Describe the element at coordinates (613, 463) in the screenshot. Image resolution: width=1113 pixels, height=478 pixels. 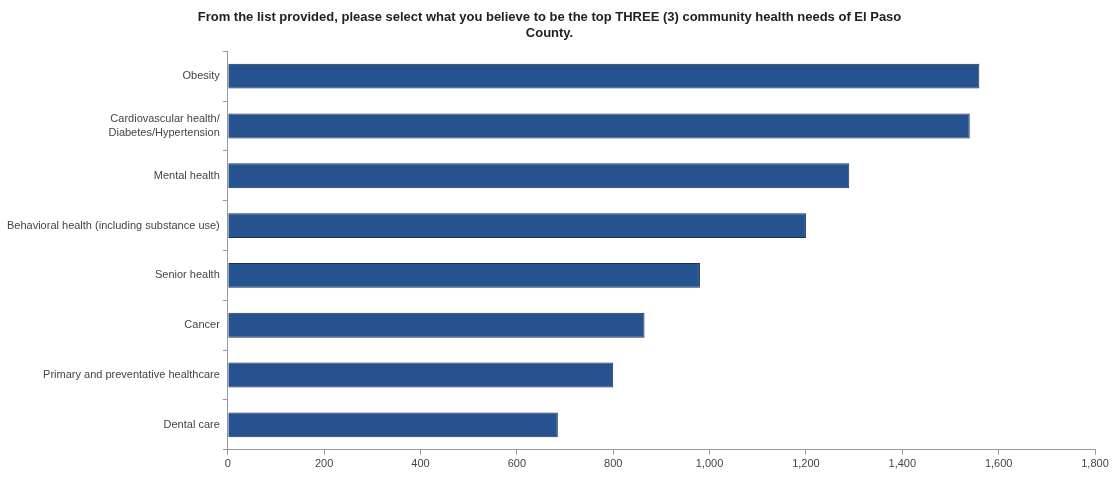
I see `x-tick-label: 800` at that location.